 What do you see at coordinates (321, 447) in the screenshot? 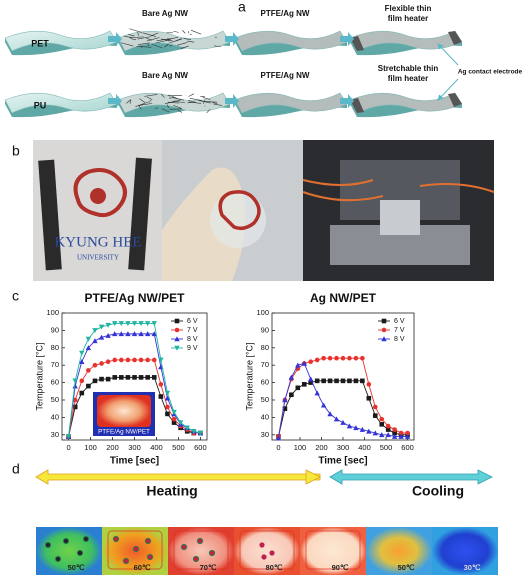
I see `x-tick-label: 200` at bounding box center [321, 447].